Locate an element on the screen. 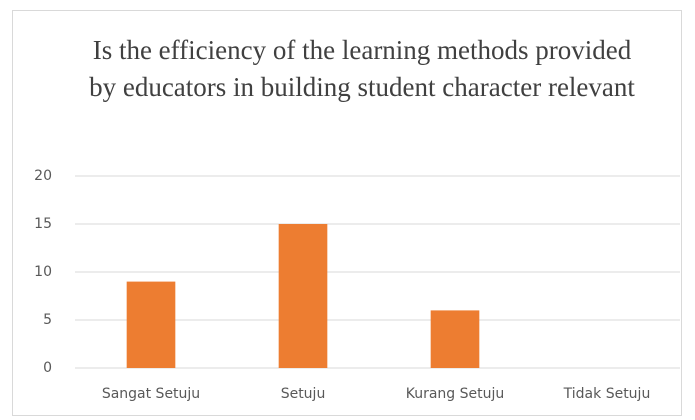 This screenshot has width=695, height=420. x-tick-label: Sangat Setuju is located at coordinates (151, 394).